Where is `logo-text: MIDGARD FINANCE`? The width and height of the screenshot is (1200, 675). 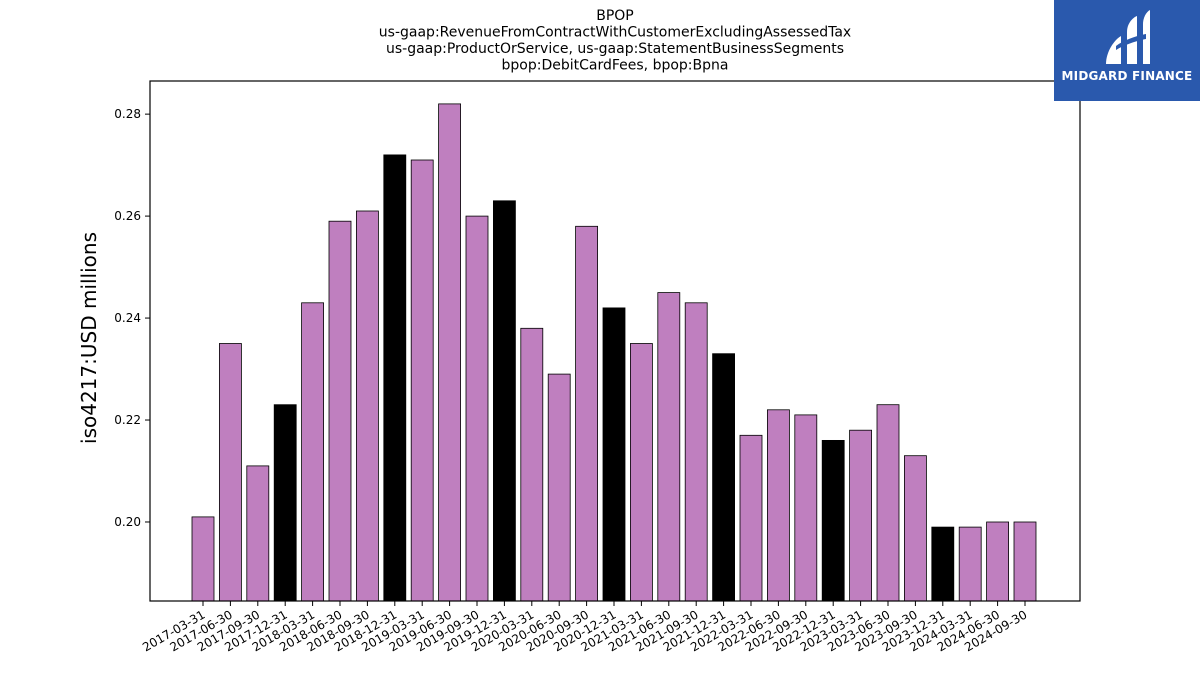
logo-text: MIDGARD FINANCE is located at coordinates (1127, 76).